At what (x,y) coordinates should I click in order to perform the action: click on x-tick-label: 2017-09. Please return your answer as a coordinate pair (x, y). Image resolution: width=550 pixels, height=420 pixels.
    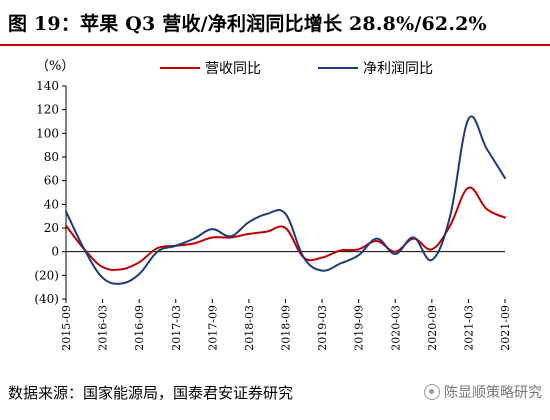
    Looking at the image, I should click on (212, 328).